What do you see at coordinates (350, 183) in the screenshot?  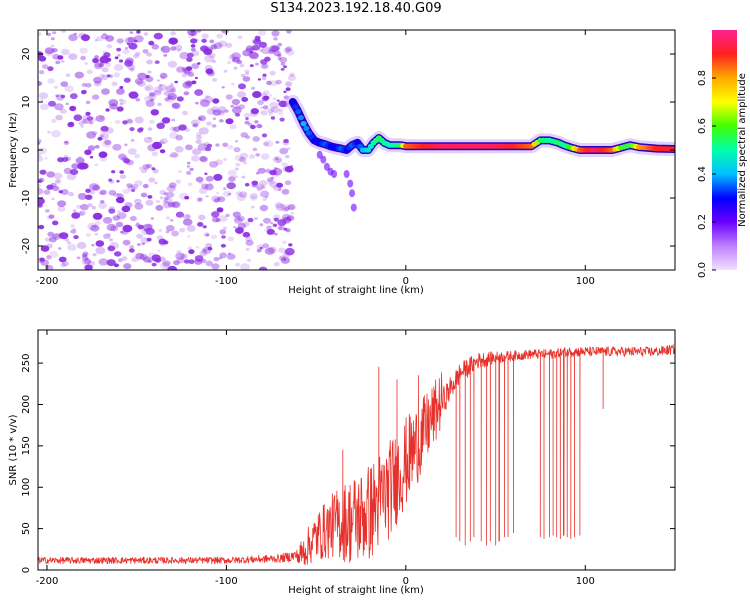 I see `branch-point` at bounding box center [350, 183].